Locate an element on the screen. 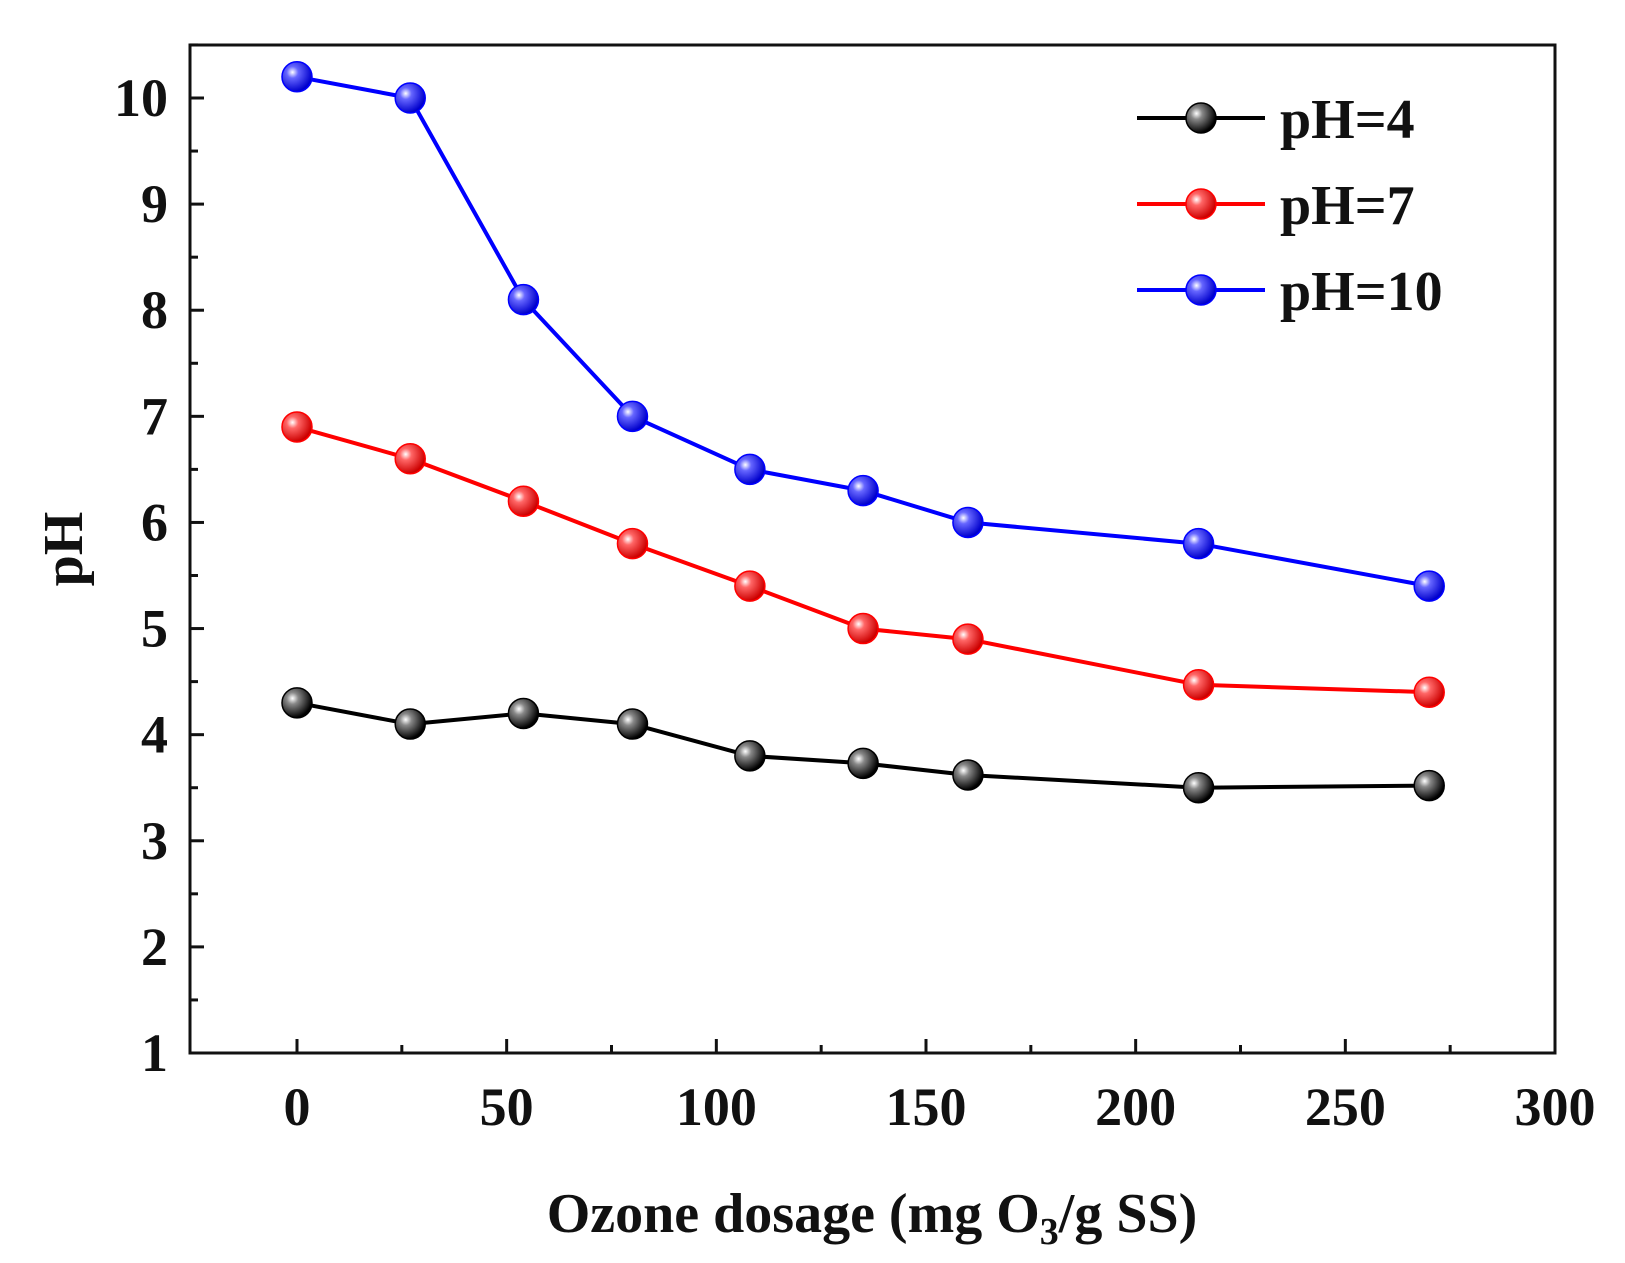 The image size is (1625, 1263). x-tick-label: 100 is located at coordinates (716, 1107).